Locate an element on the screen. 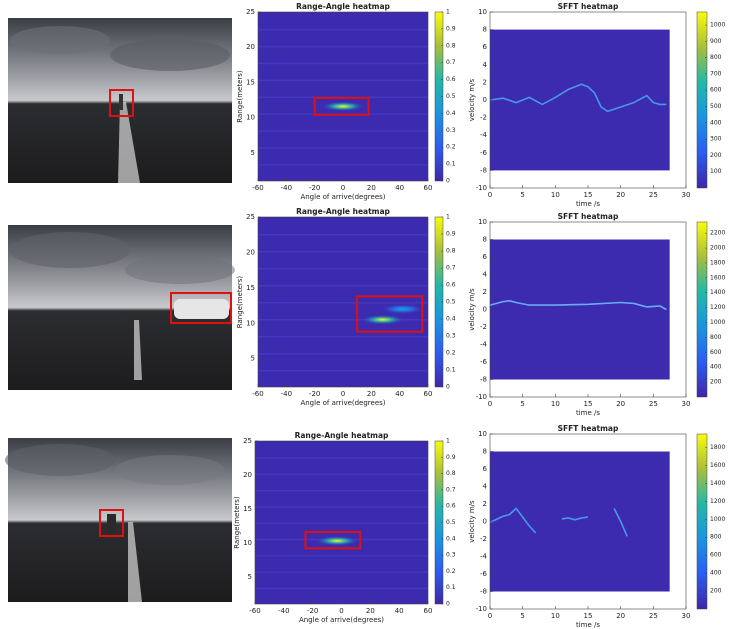 This screenshot has width=745, height=629. colorbar-tick-label: 1800 is located at coordinates (717, 447).